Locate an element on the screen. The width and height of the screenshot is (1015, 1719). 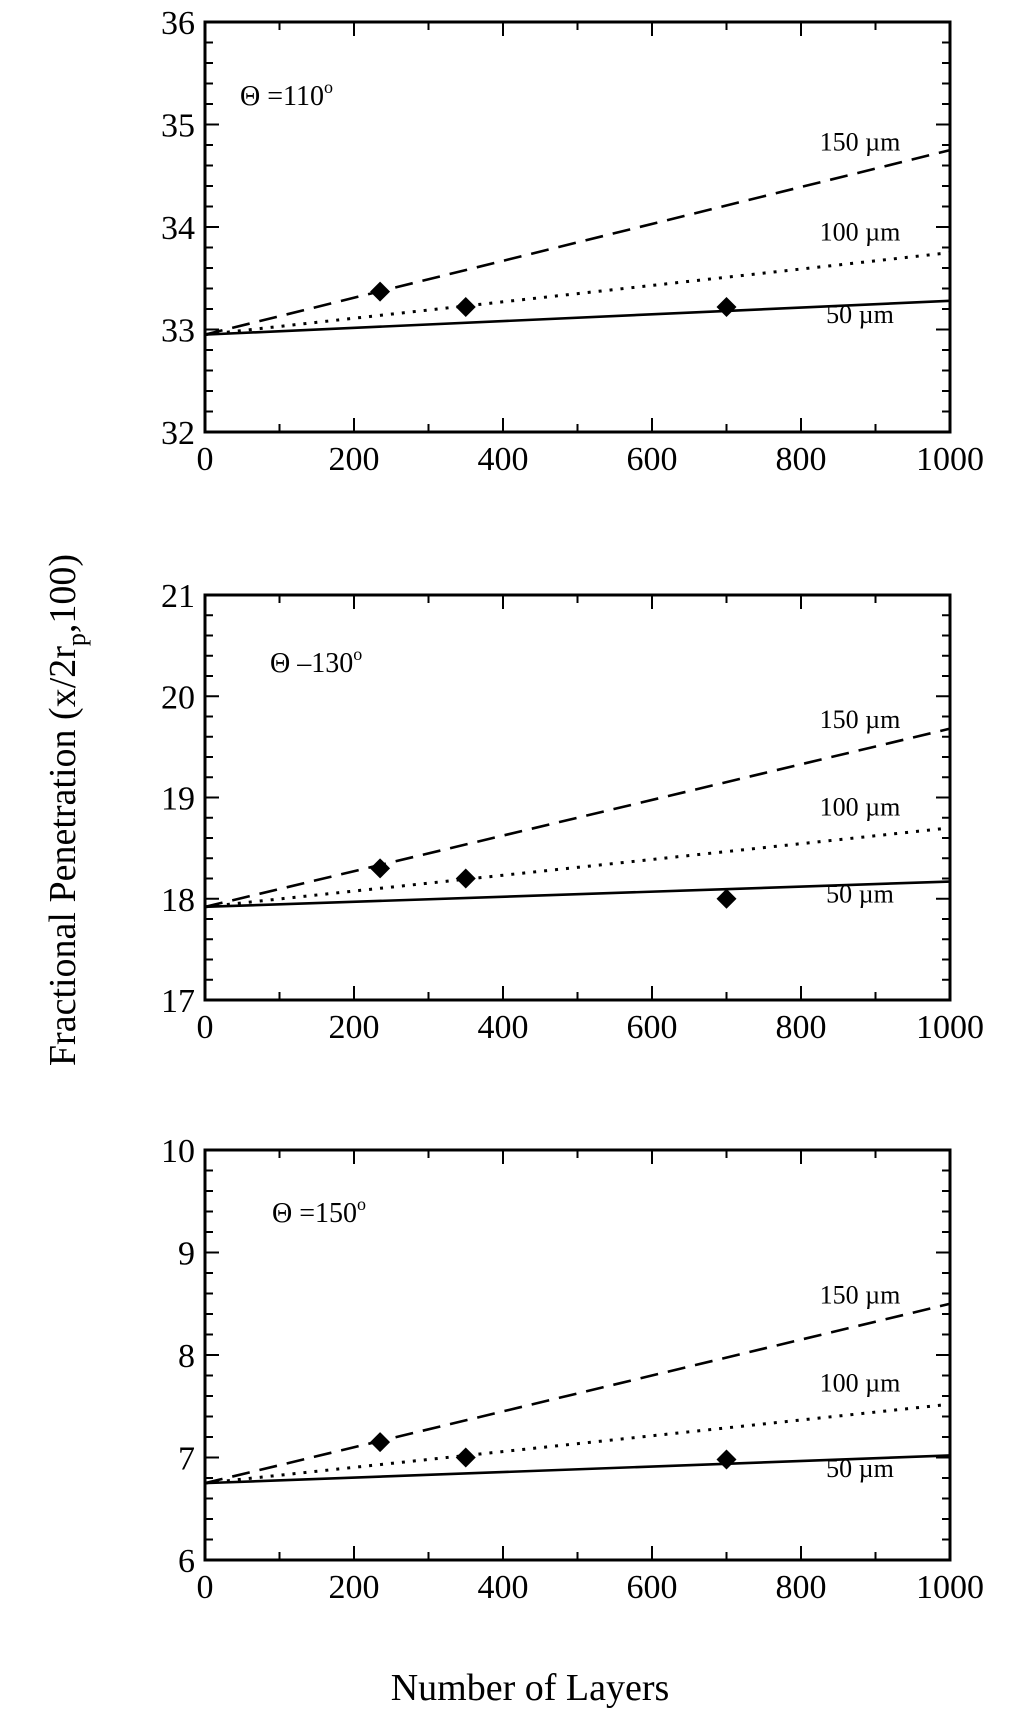
theta-annotation-value: Θ –130 is located at coordinates (311, 663).